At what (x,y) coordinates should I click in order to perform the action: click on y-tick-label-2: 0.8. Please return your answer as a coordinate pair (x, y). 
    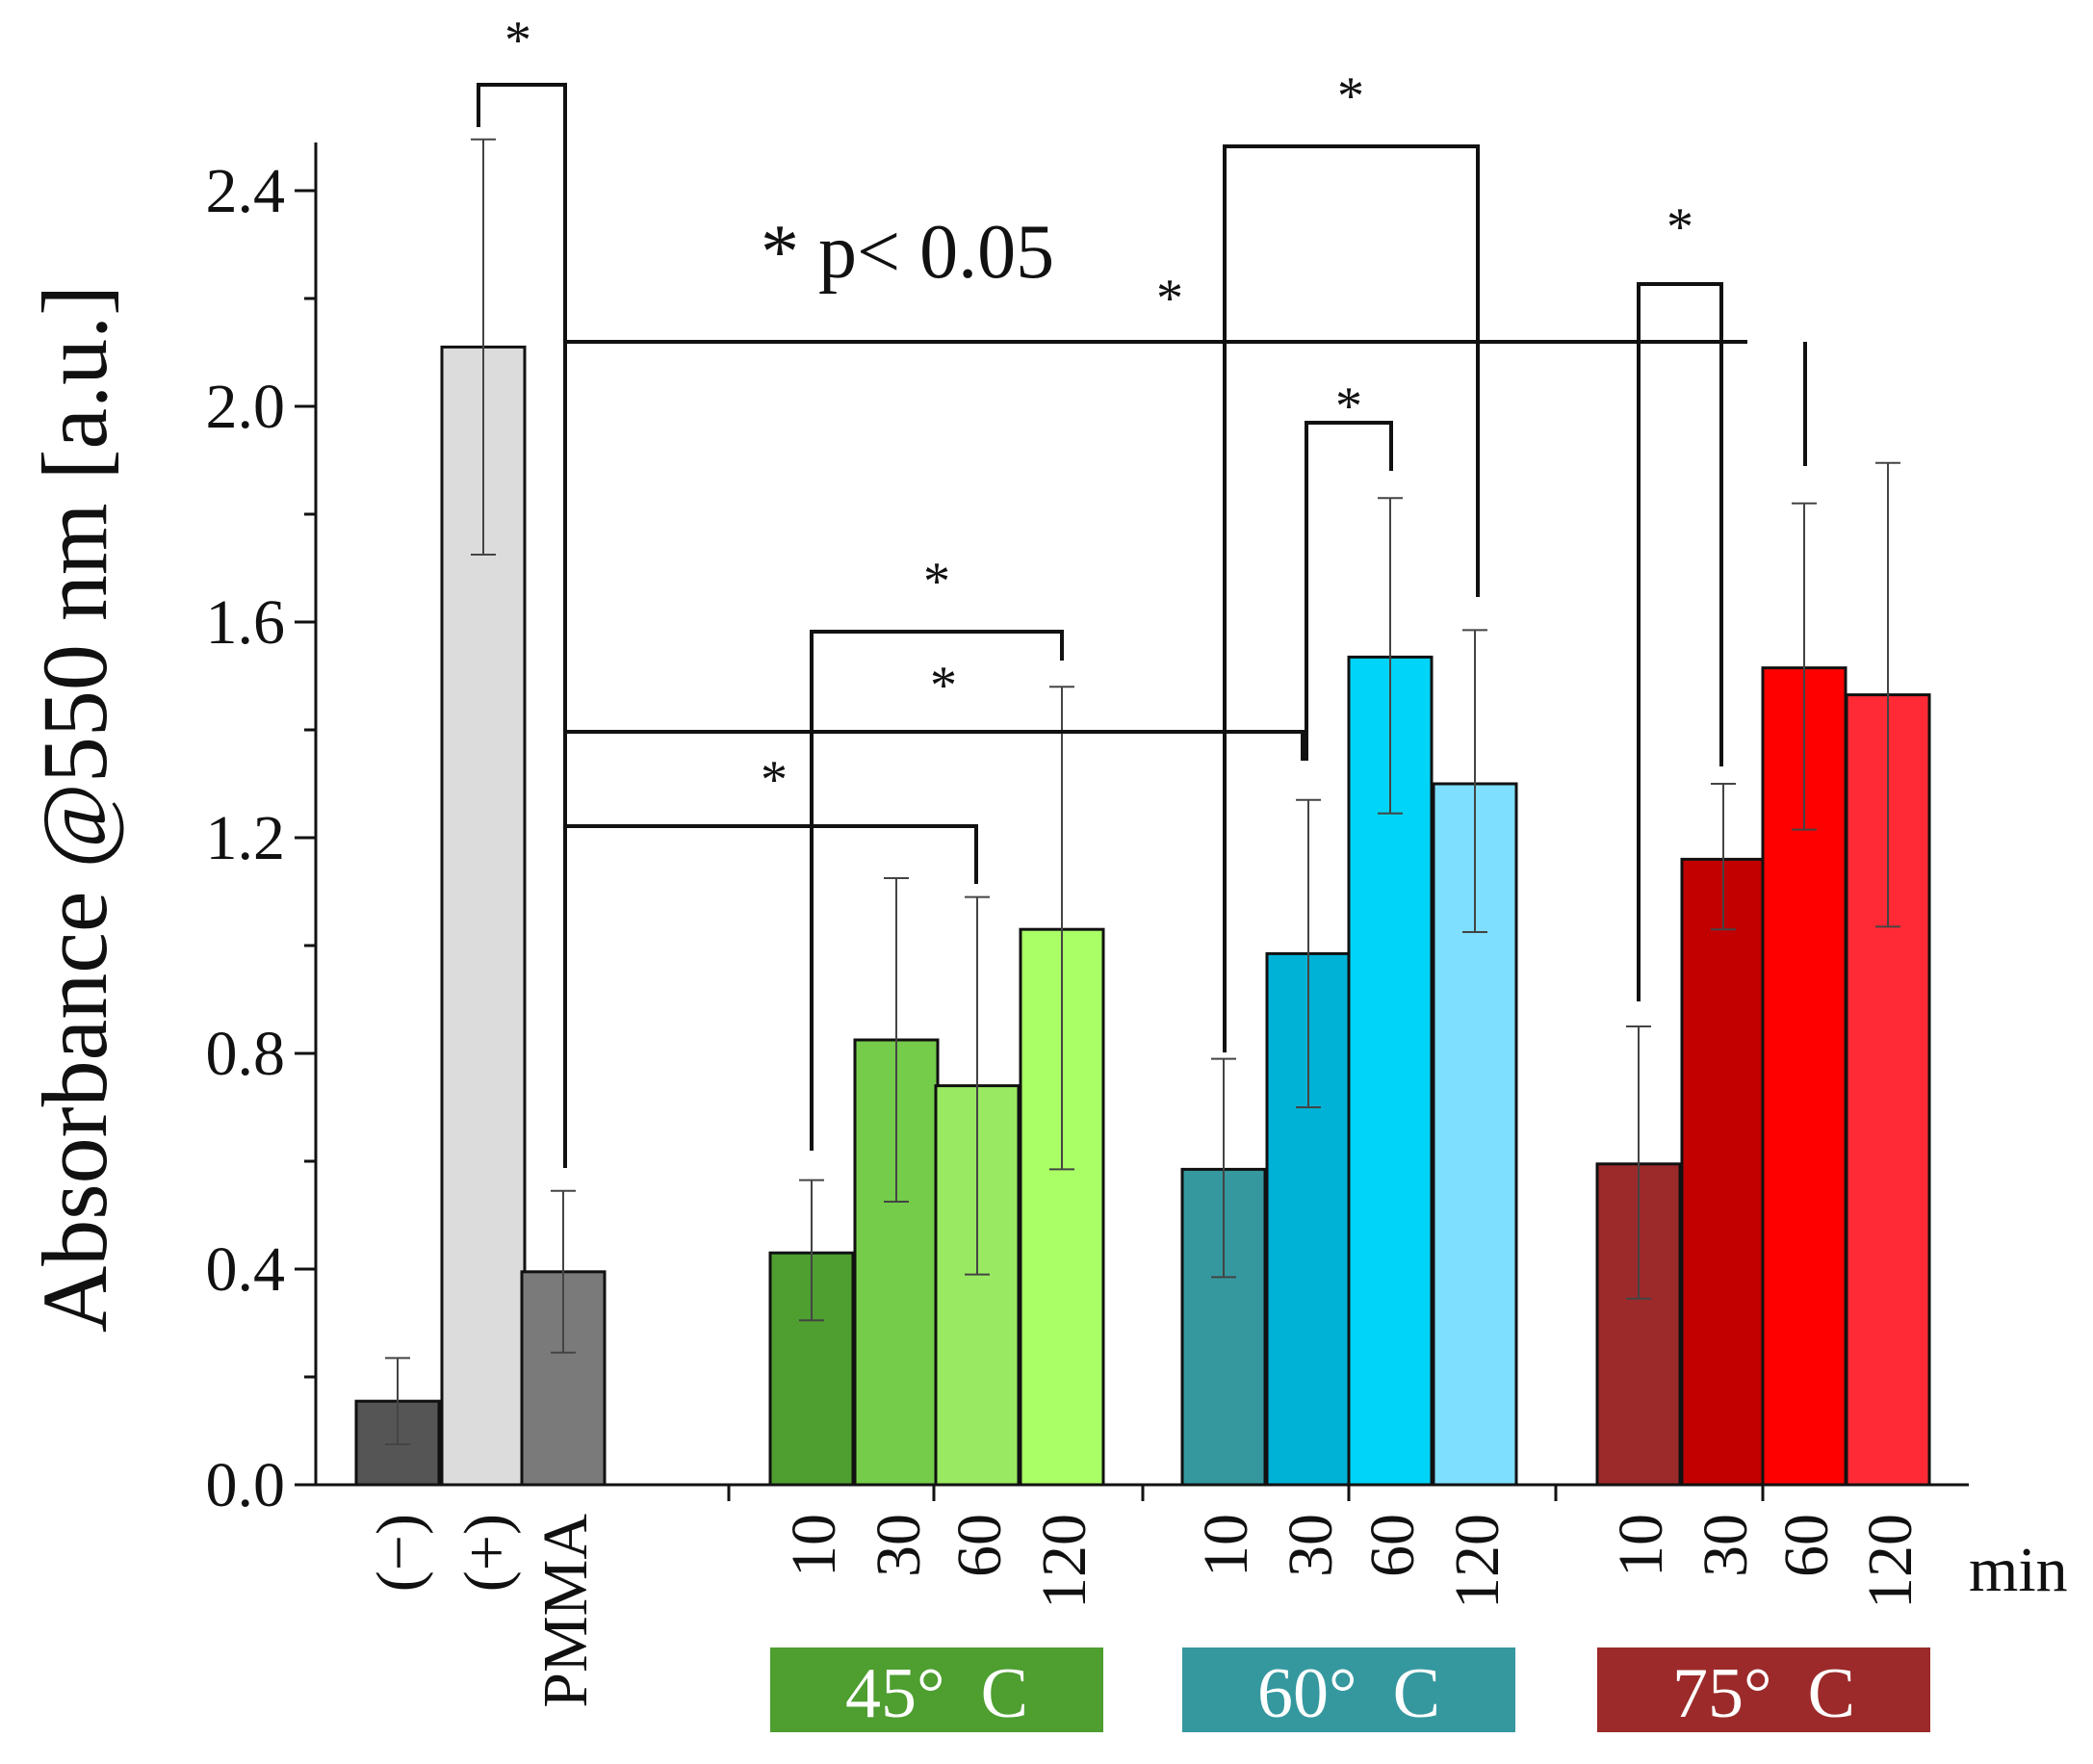
    Looking at the image, I should click on (246, 1054).